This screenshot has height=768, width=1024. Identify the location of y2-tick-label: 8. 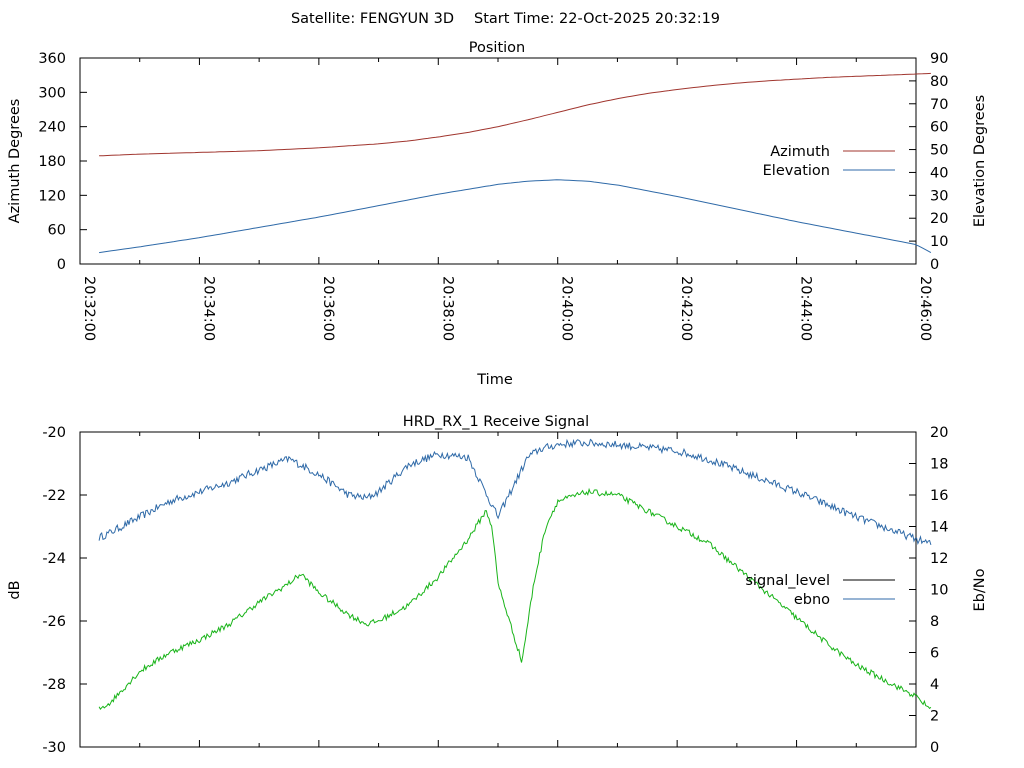
(934, 622).